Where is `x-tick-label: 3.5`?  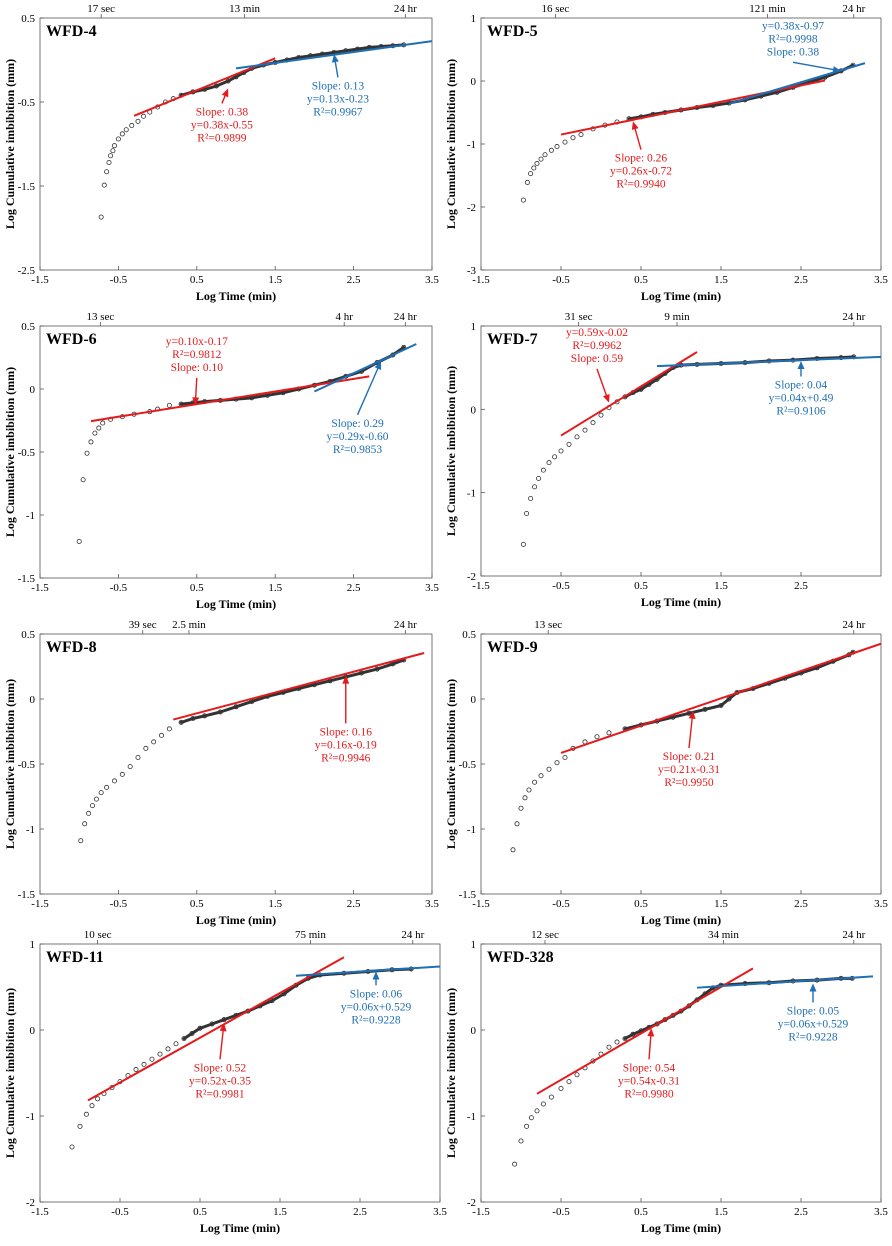 x-tick-label: 3.5 is located at coordinates (440, 1212).